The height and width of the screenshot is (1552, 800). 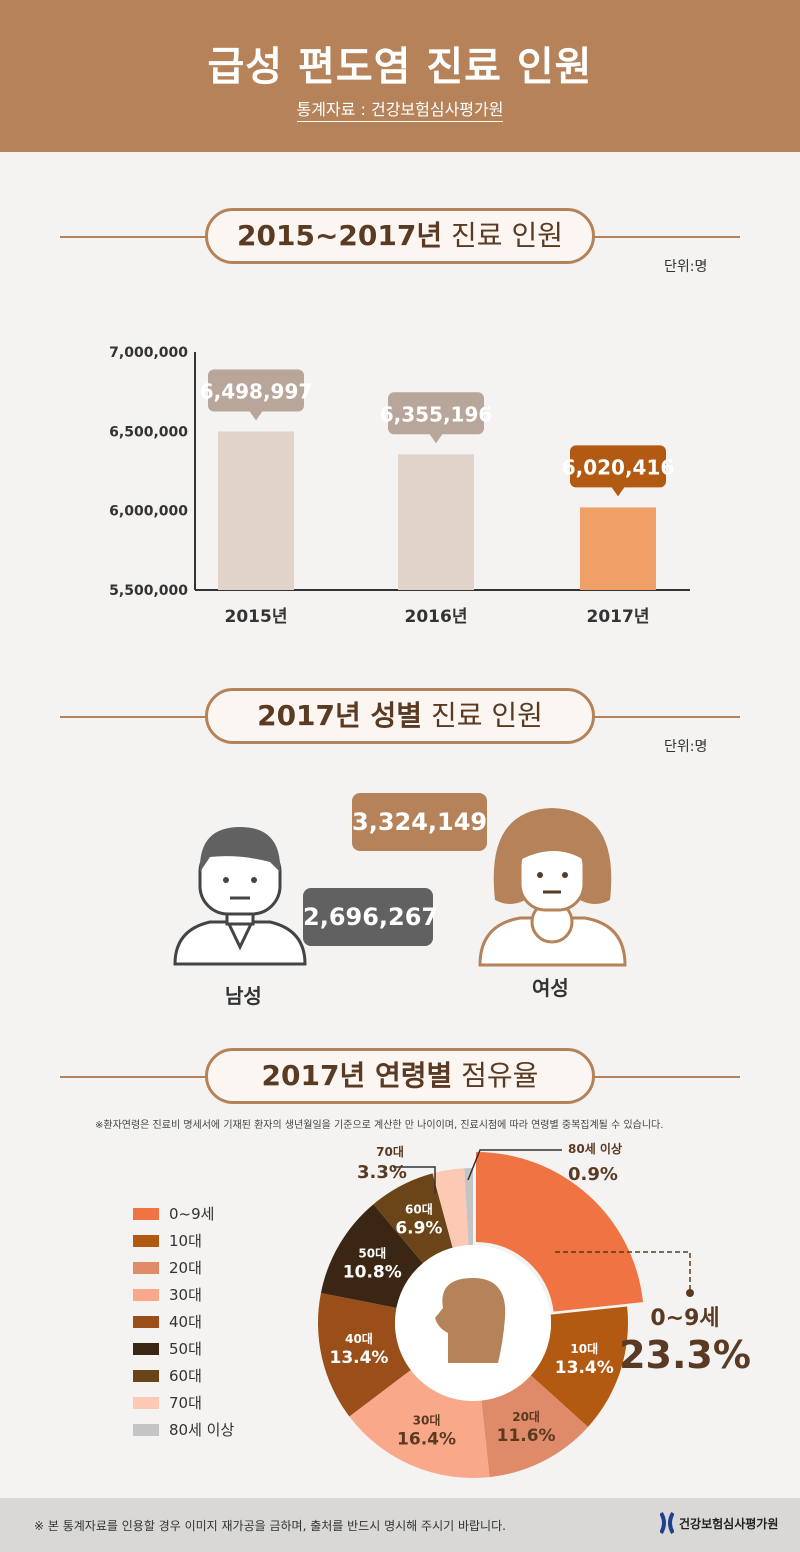 I want to click on slice-category-label: 40대, so click(x=359, y=1339).